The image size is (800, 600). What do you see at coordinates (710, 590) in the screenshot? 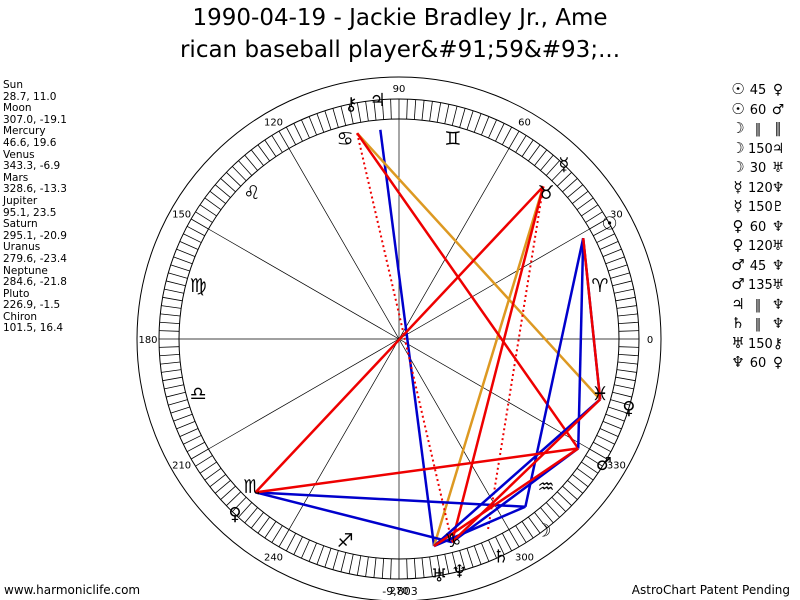
I see `footer-patent-note: AstroChart Patent Pending` at bounding box center [710, 590].